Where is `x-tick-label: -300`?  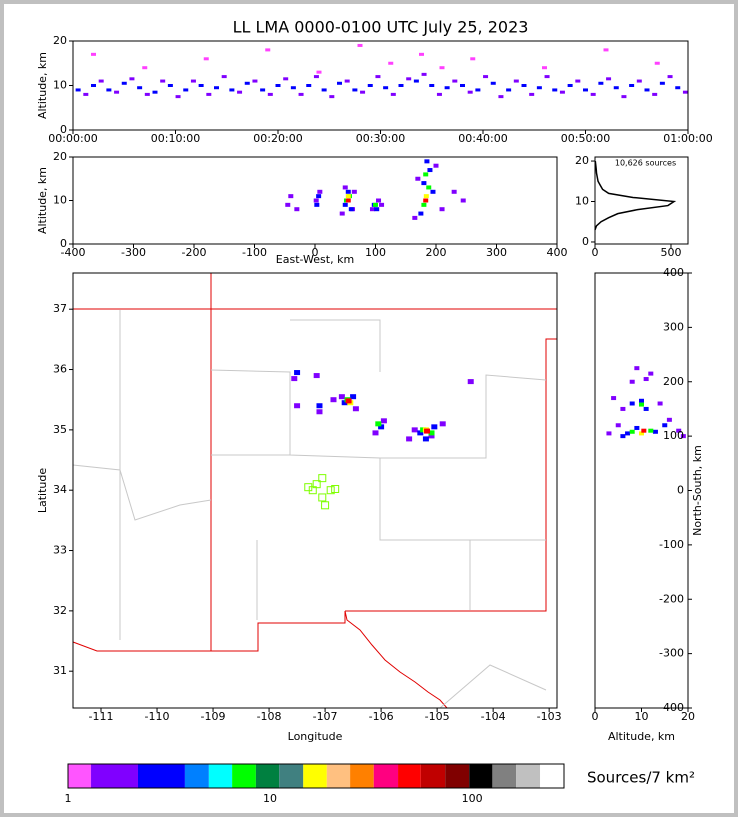 x-tick-label: -300 is located at coordinates (133, 252).